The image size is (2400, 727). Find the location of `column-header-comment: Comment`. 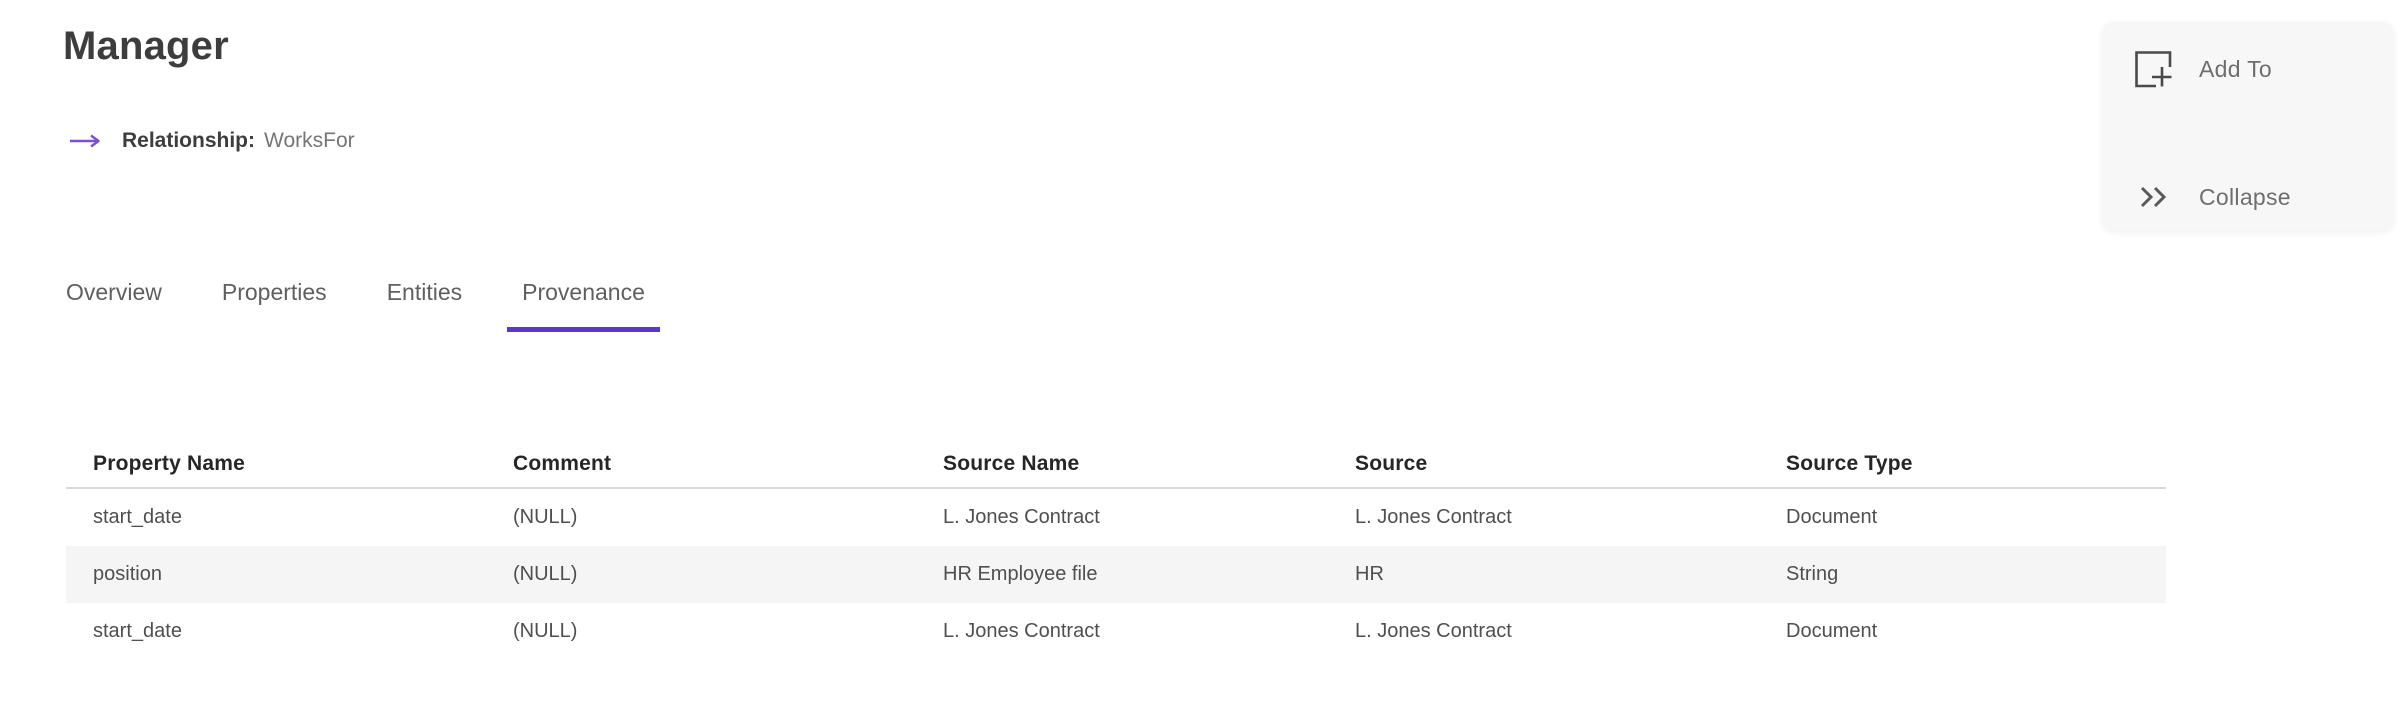

column-header-comment: Comment is located at coordinates (728, 464).